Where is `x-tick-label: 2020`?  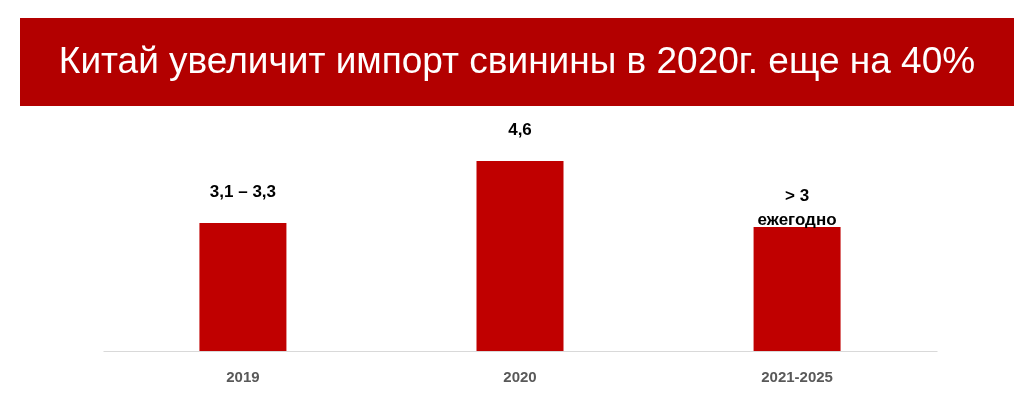
x-tick-label: 2020 is located at coordinates (520, 376).